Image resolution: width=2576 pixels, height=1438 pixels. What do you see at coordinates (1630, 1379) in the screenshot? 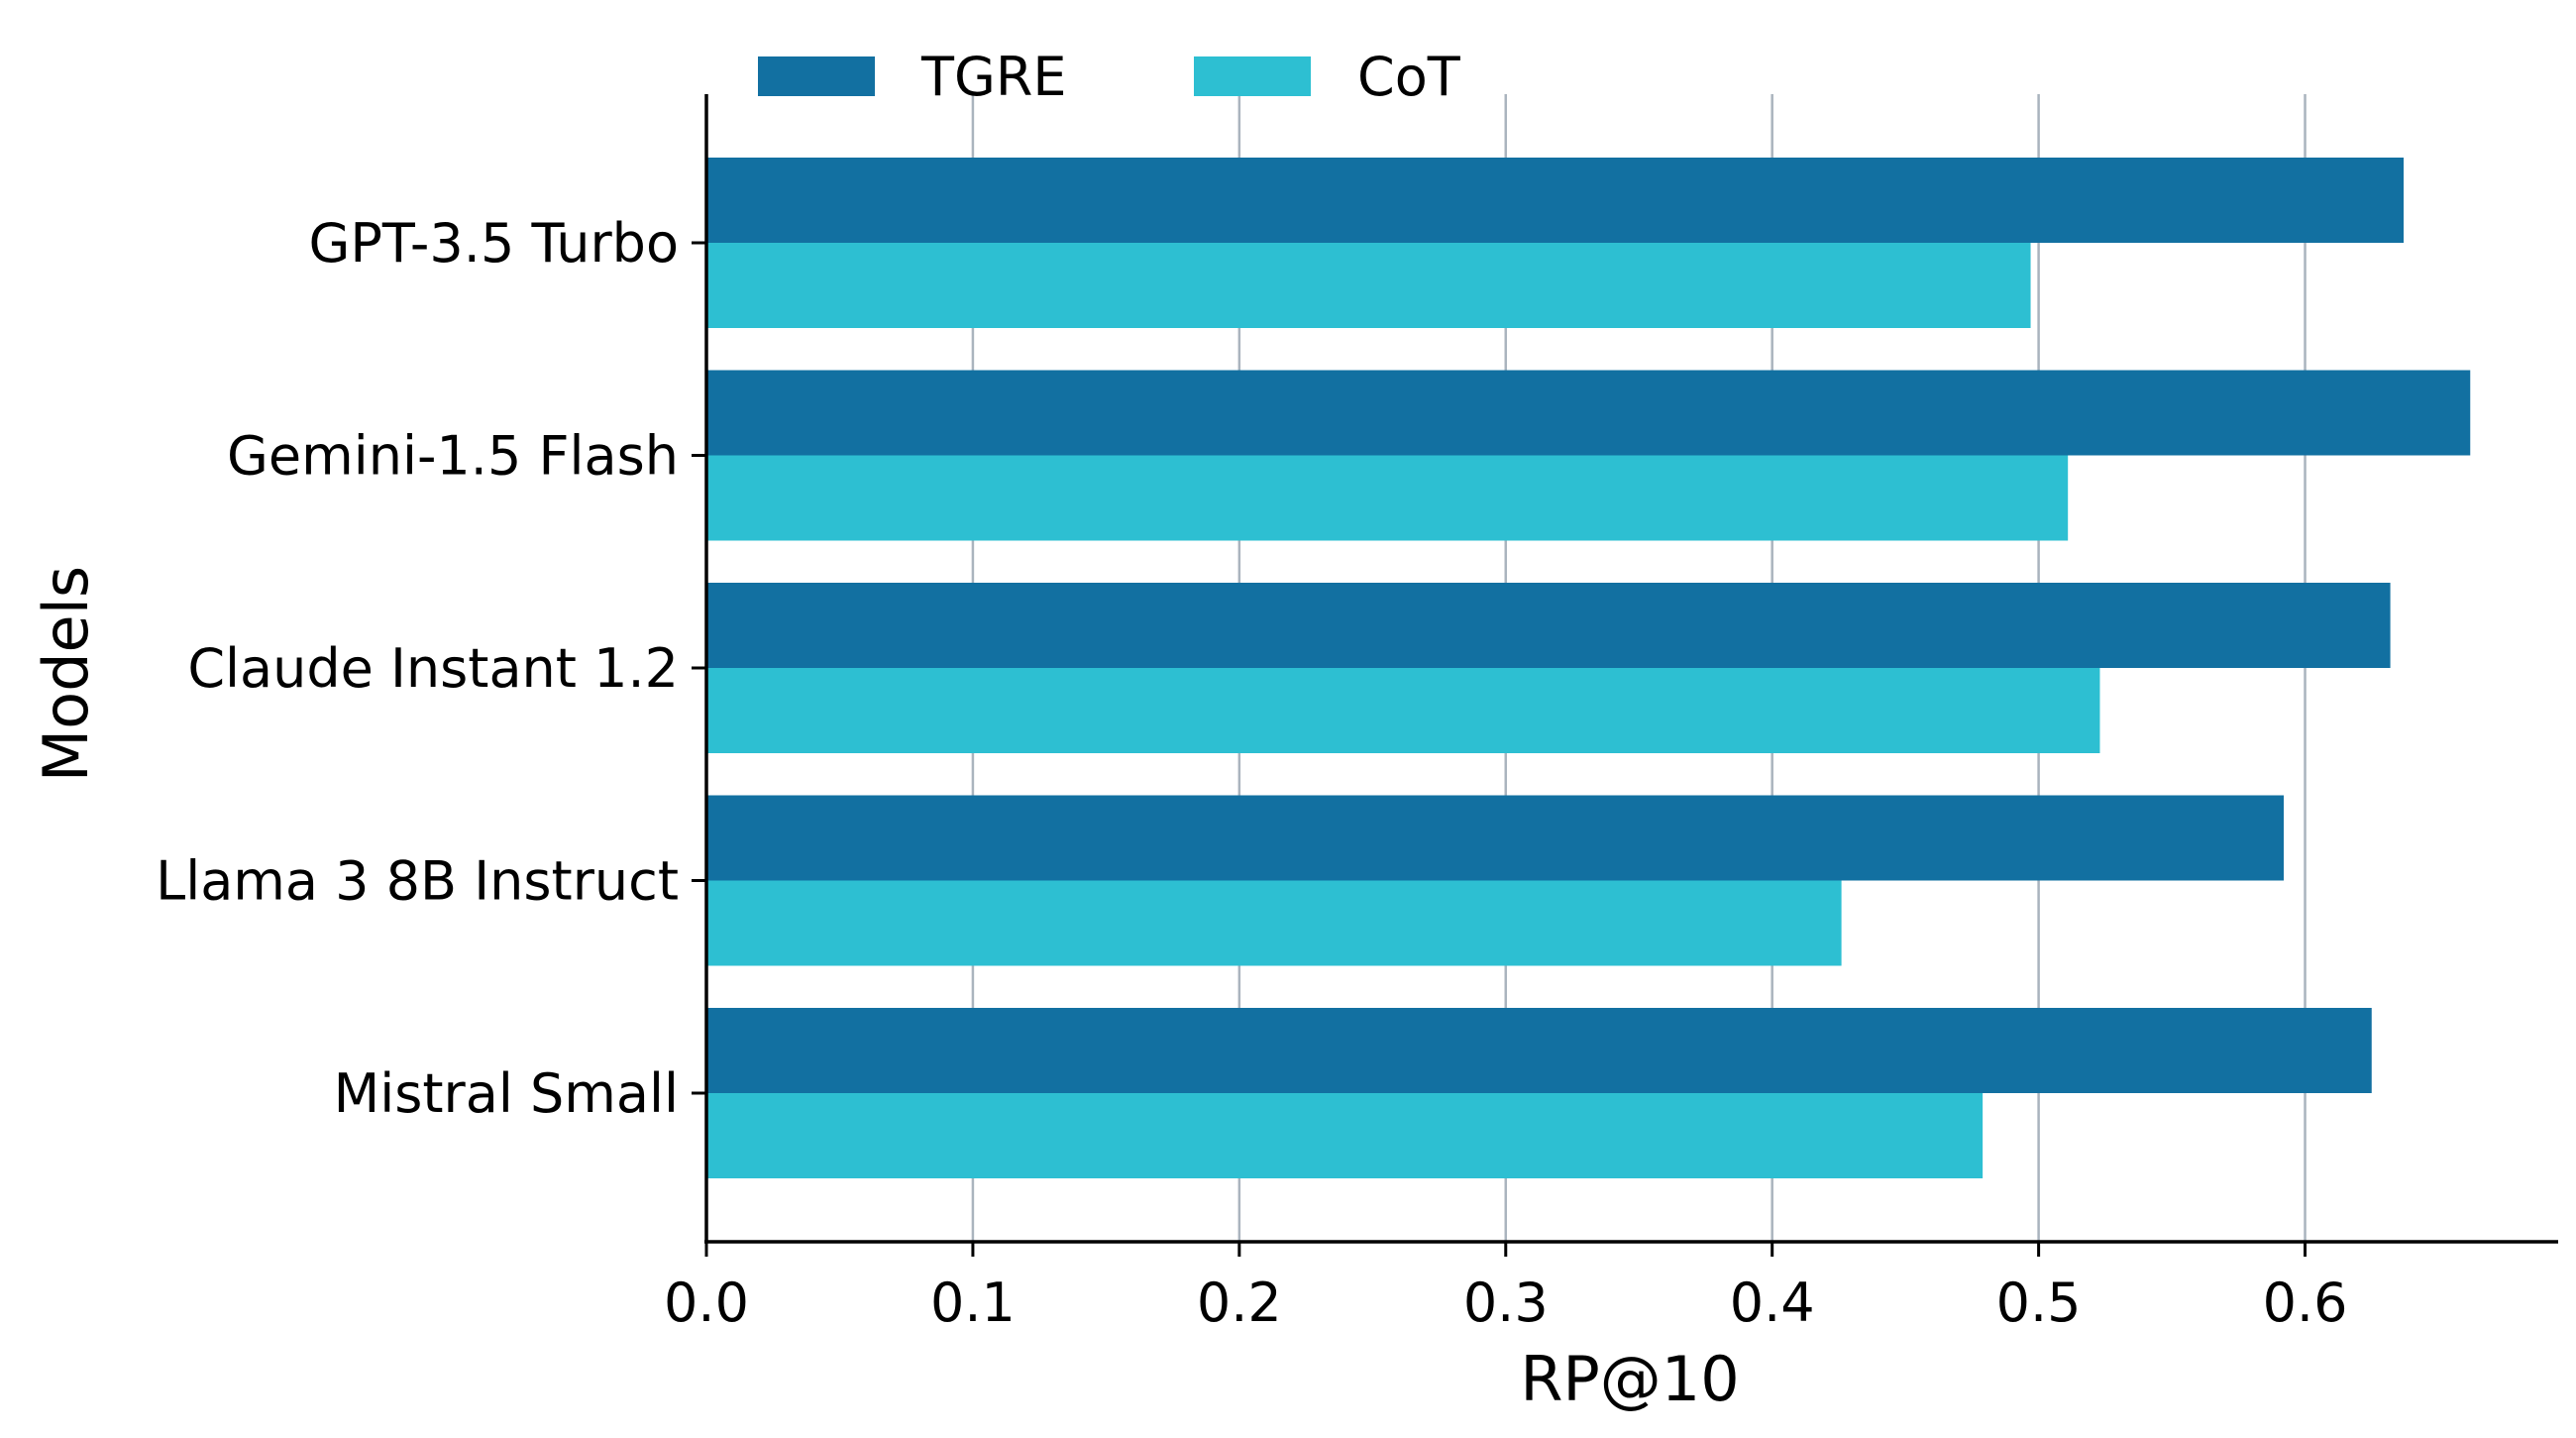
I see `x-axis-title: RP@10` at bounding box center [1630, 1379].